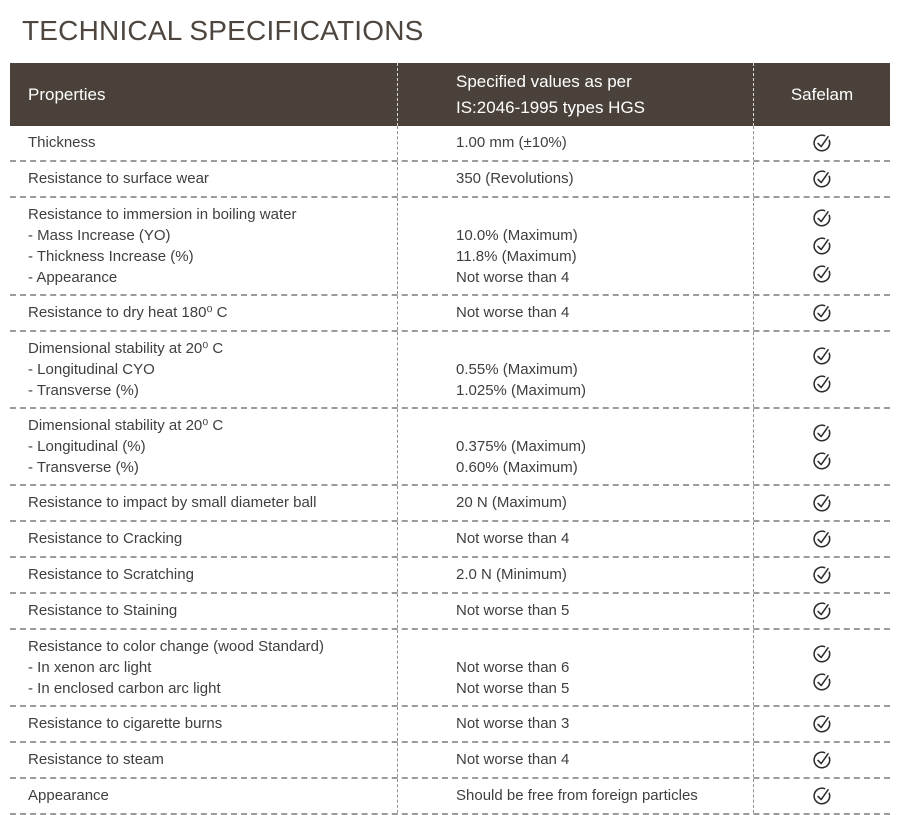 The width and height of the screenshot is (900, 815). Describe the element at coordinates (203, 796) in the screenshot. I see `property-cell: Appearance` at that location.